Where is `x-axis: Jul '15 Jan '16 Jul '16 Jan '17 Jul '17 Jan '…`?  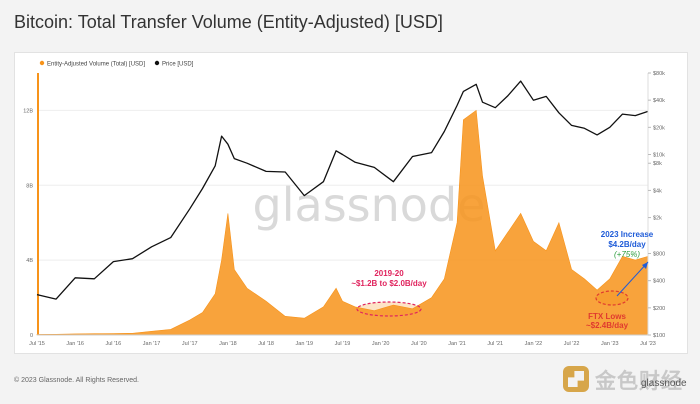
x-axis: Jul '15 Jan '16 Jul '16 Jan '17 Jul '17 Jan '… is located at coordinates (342, 340).